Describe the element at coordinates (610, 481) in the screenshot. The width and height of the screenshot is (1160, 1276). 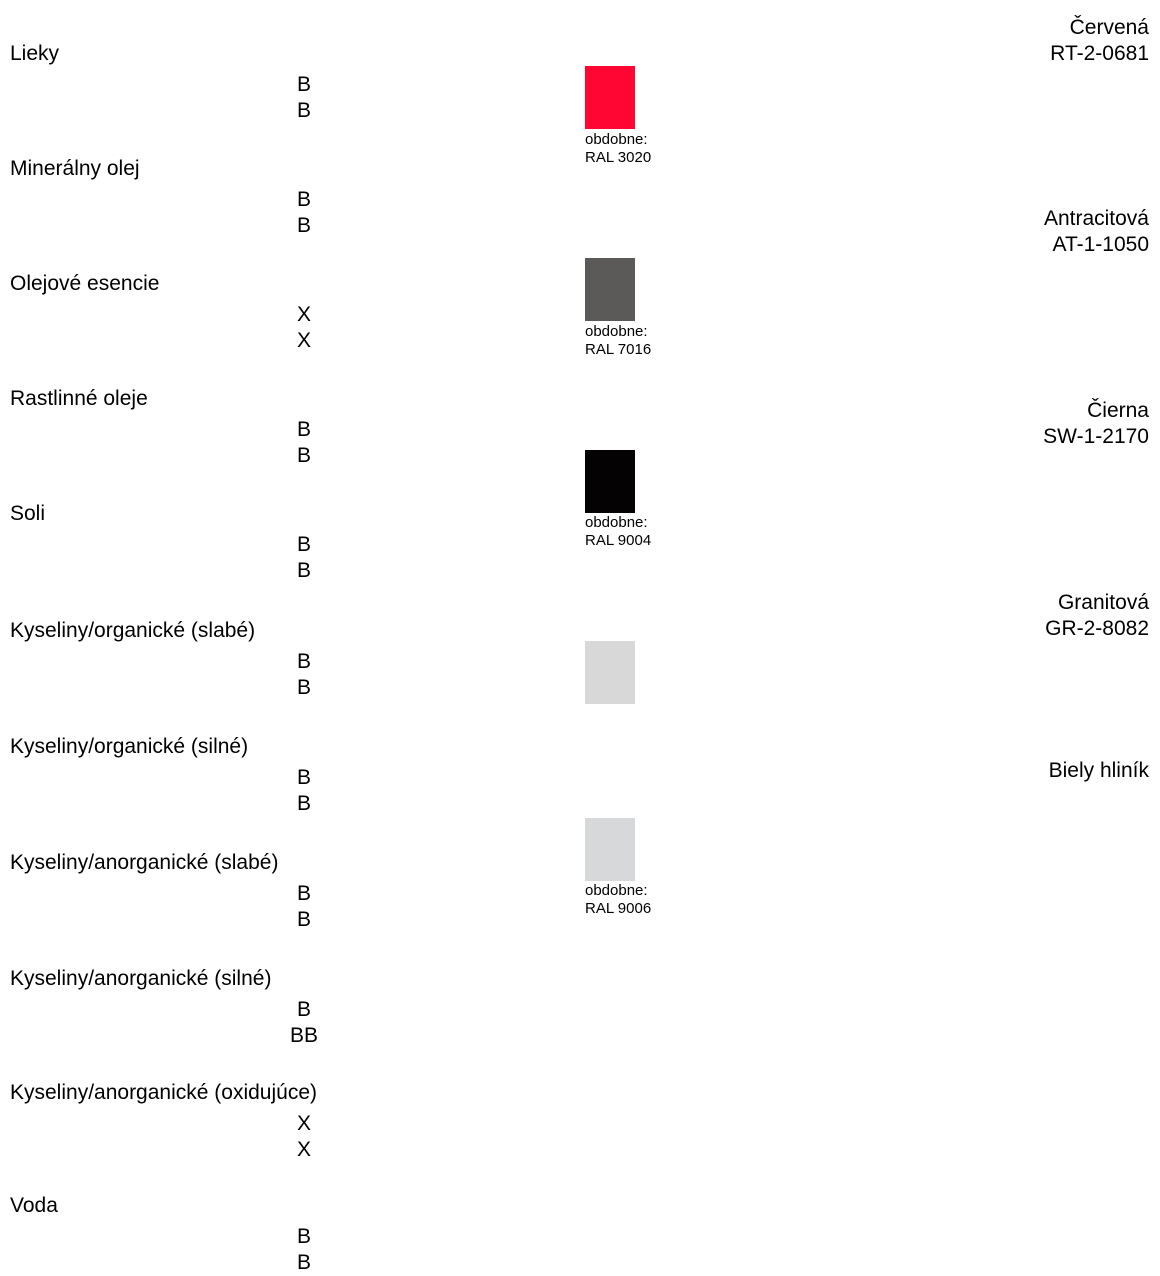
I see `swatch-cierna` at that location.